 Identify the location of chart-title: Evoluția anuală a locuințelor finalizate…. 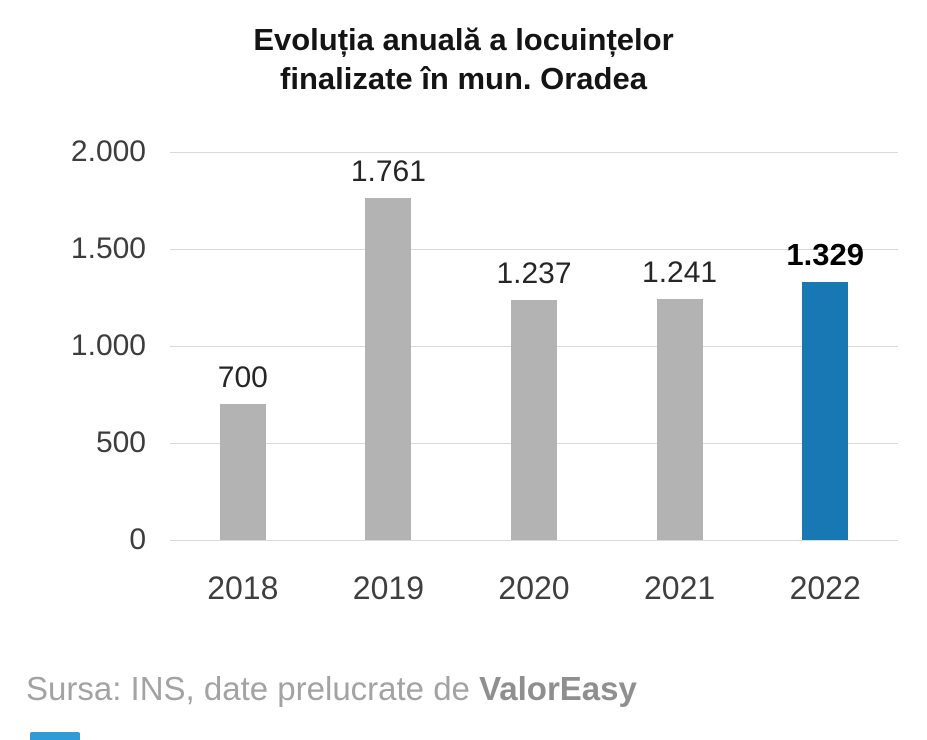
(463, 59).